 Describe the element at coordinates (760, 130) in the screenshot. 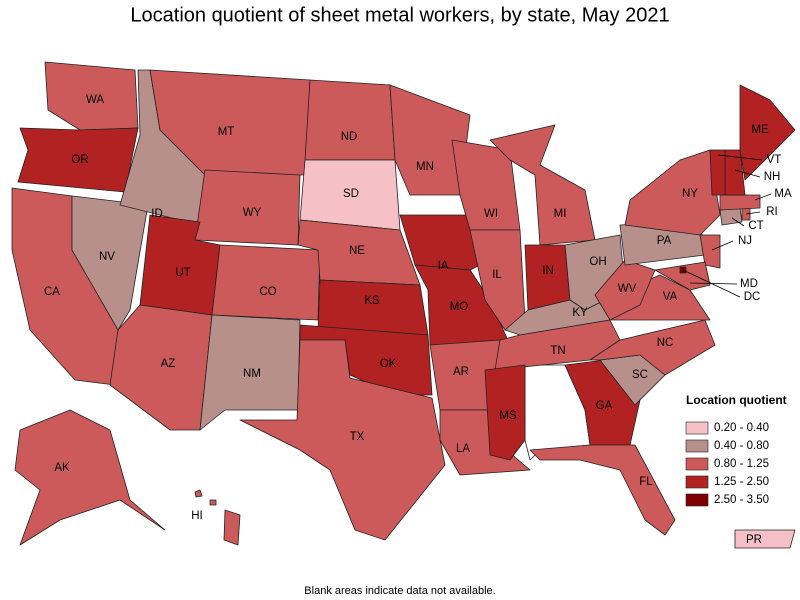

I see `state-label: ME` at that location.